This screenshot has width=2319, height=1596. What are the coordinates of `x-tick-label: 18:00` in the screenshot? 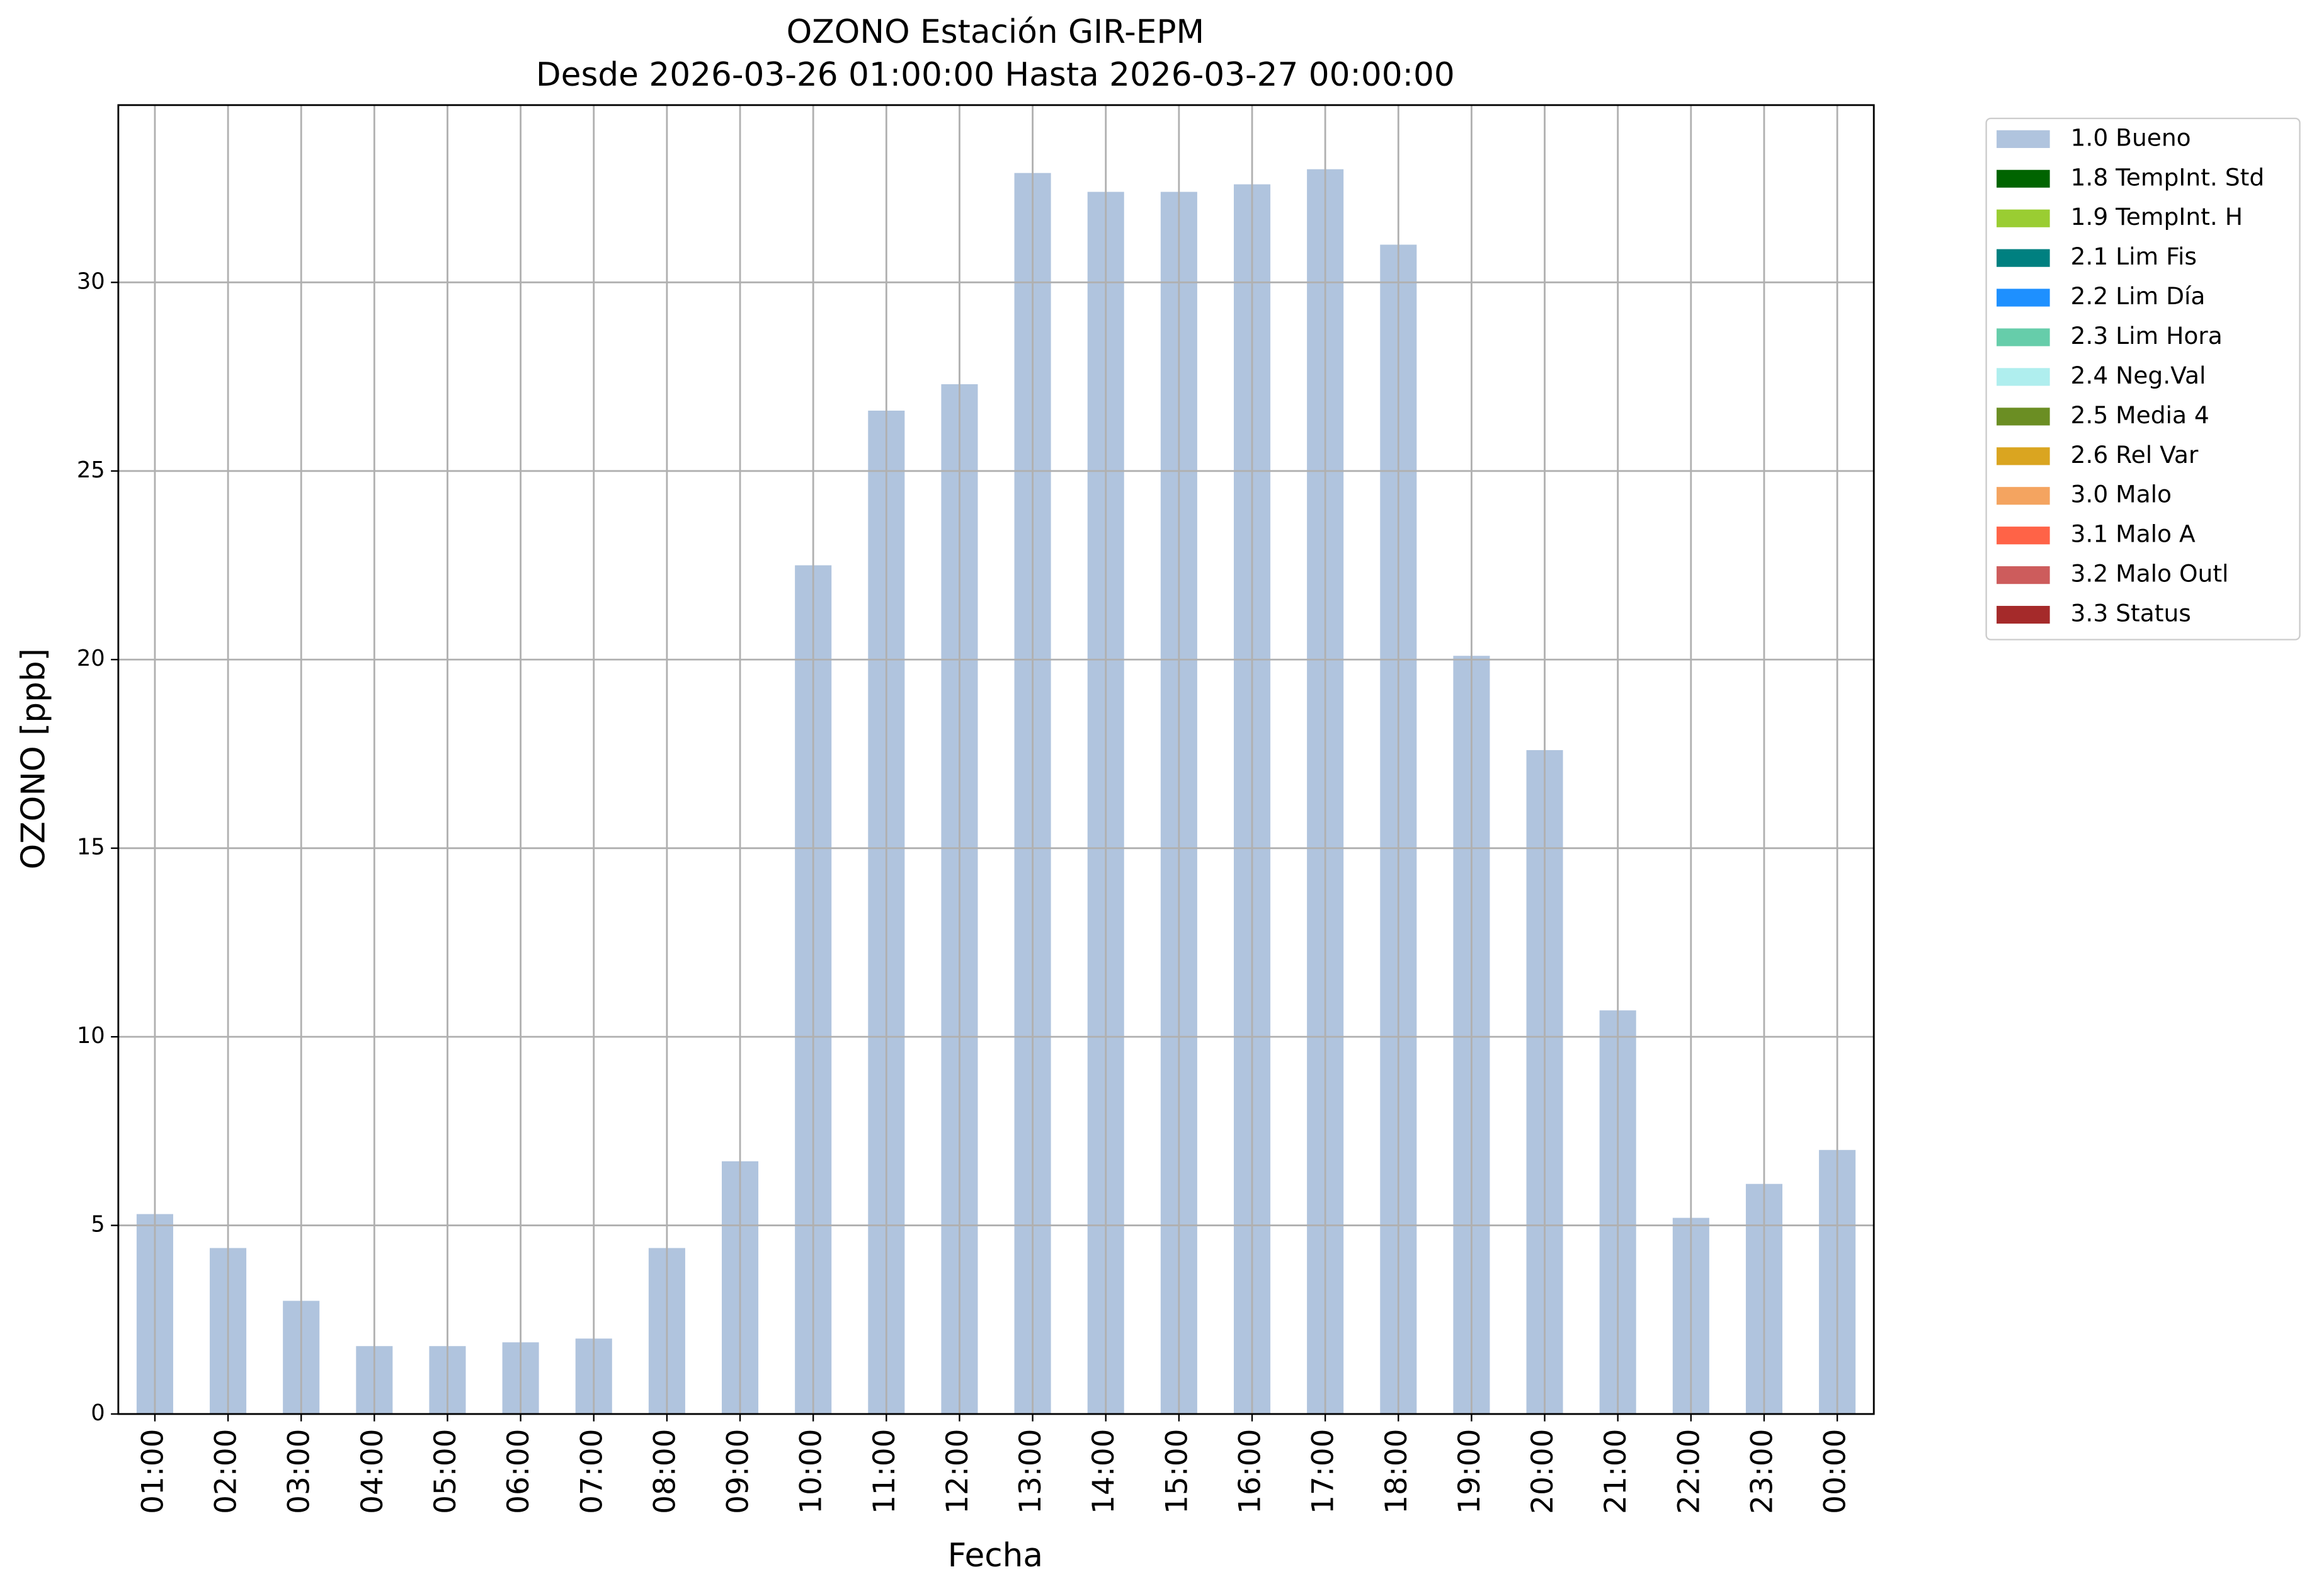 It's located at (1396, 1471).